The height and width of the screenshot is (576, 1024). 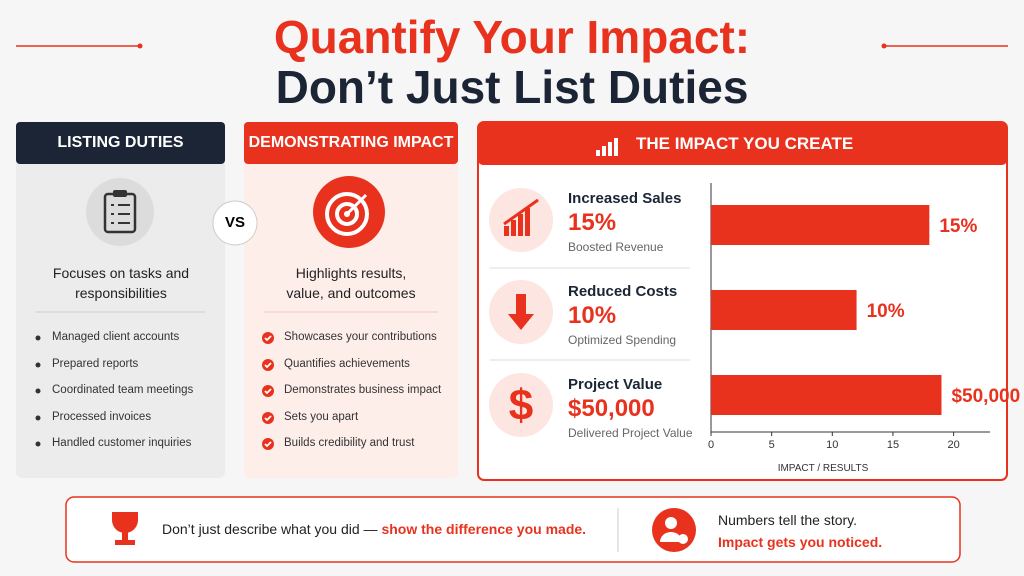 I want to click on footer-highlight: show the difference you made., so click(x=484, y=529).